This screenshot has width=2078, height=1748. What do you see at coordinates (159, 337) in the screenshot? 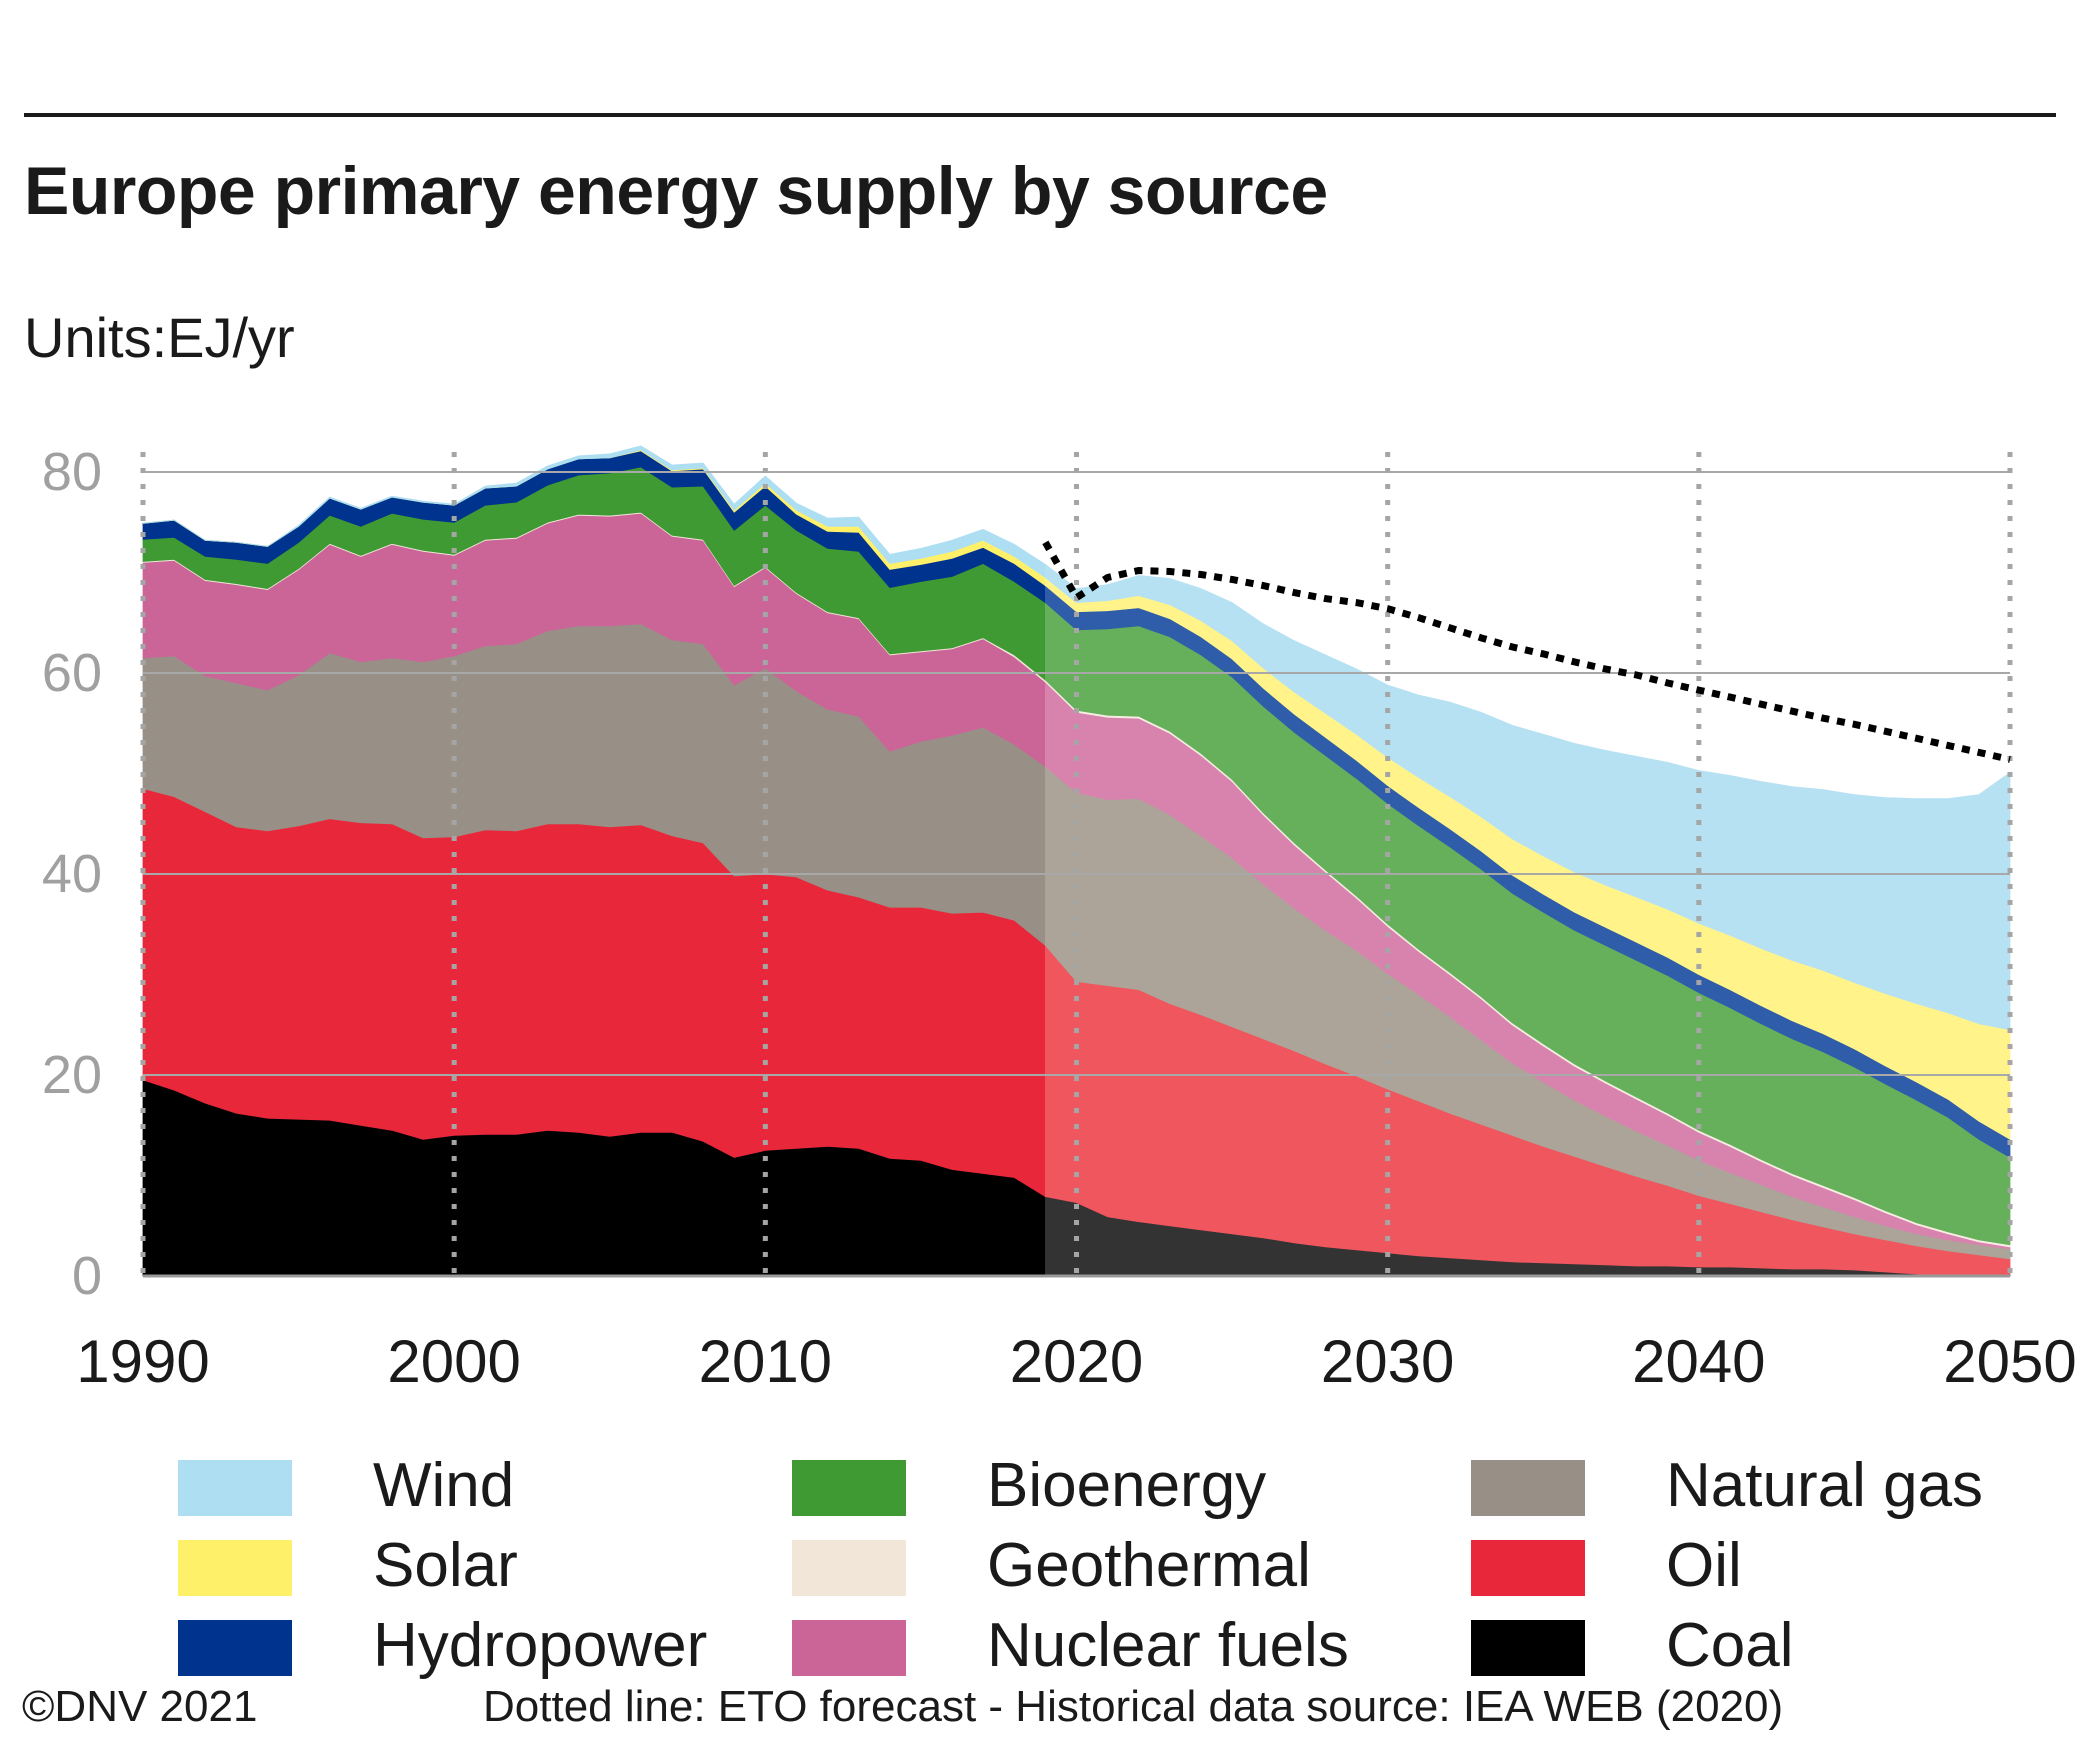
I see `units-label: Units:EJ/yr` at bounding box center [159, 337].